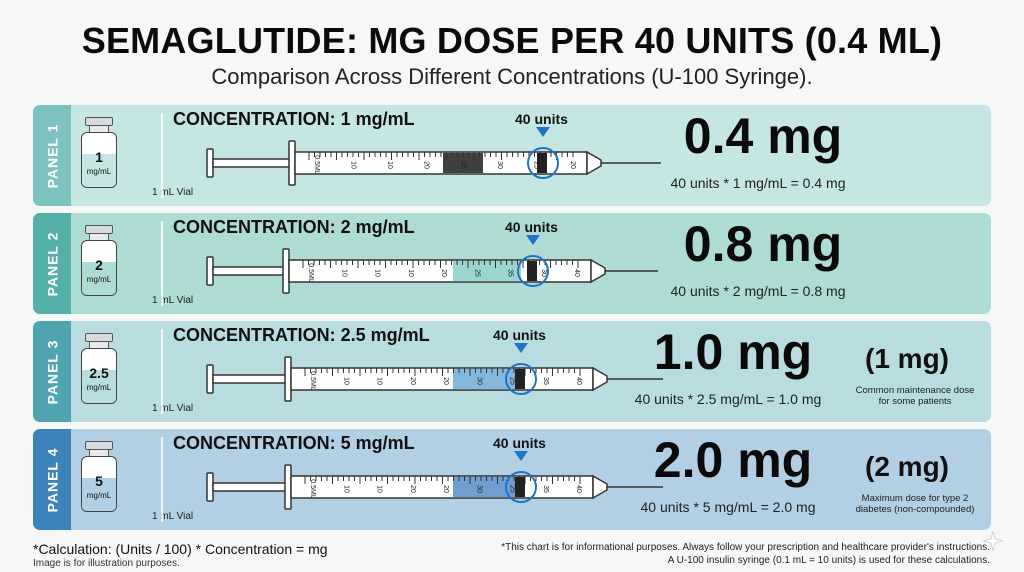 The width and height of the screenshot is (1024, 572). I want to click on panel-tab: PANEL 2, so click(52, 263).